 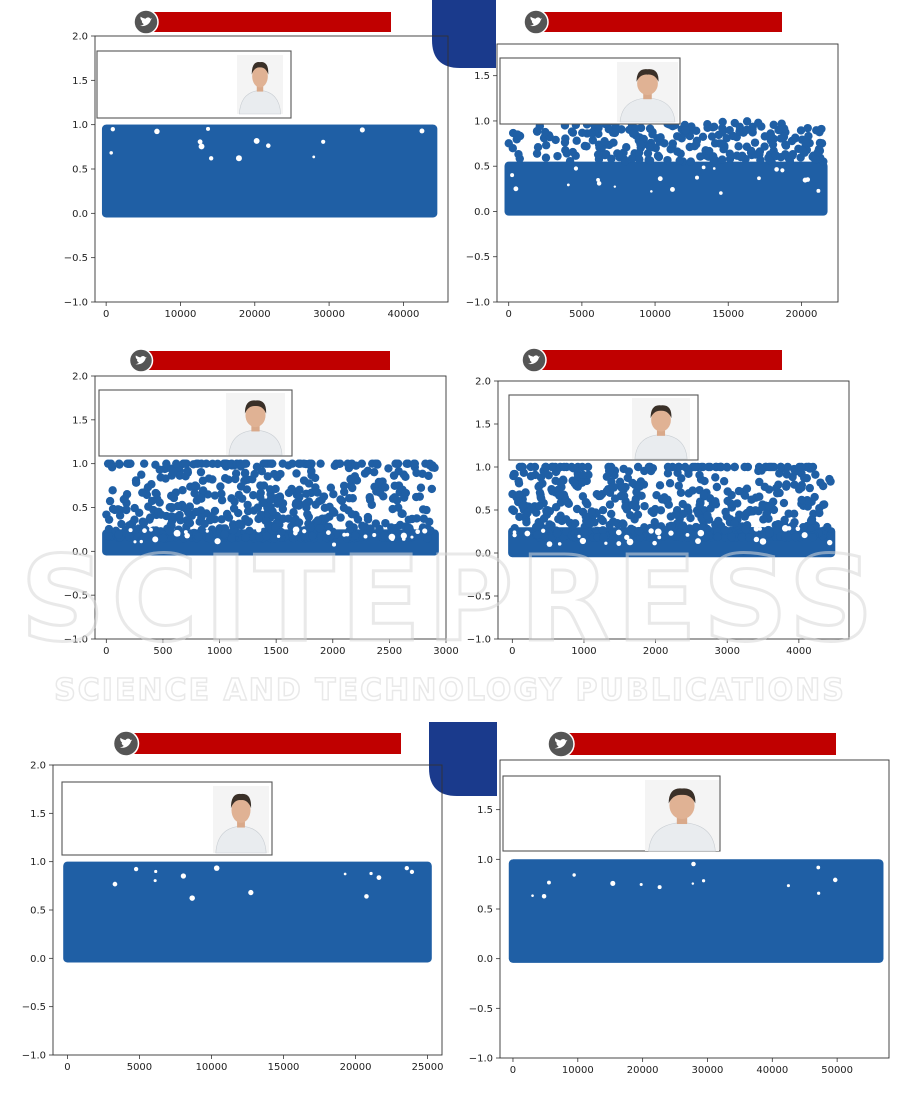 I want to click on x-tick-label: 3000, so click(x=726, y=651).